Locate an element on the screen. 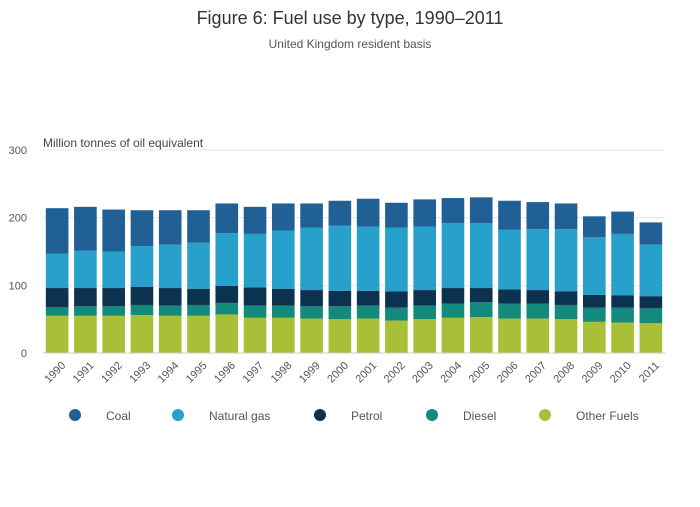  bar-other-fuels-1997 is located at coordinates (255, 335).